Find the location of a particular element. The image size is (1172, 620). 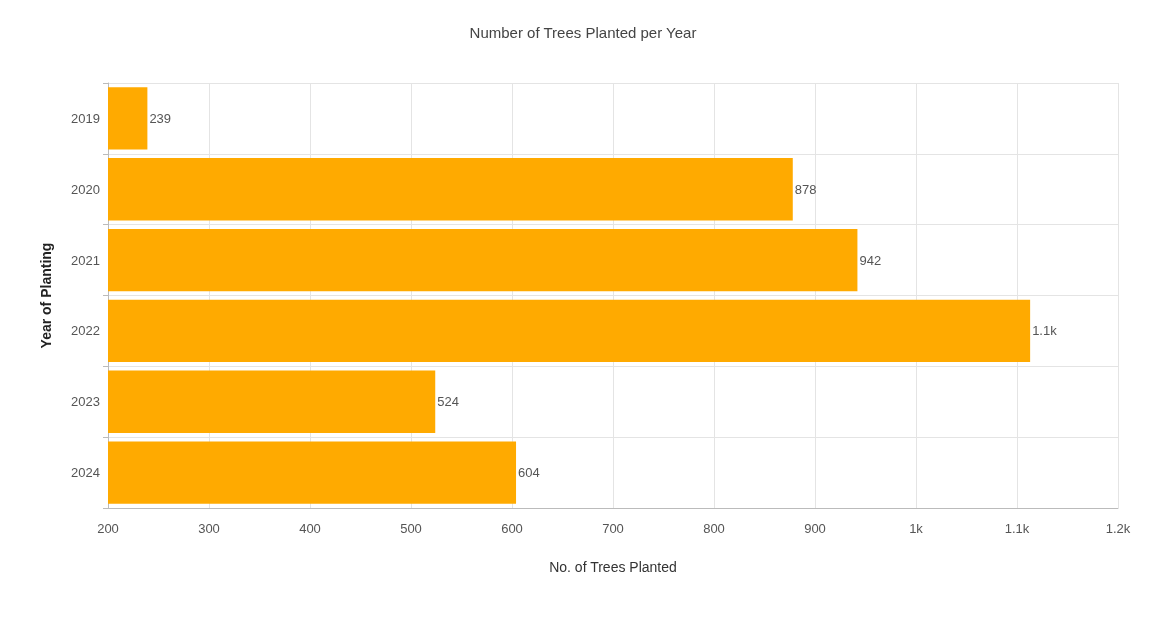

data-label: 239 is located at coordinates (160, 118).